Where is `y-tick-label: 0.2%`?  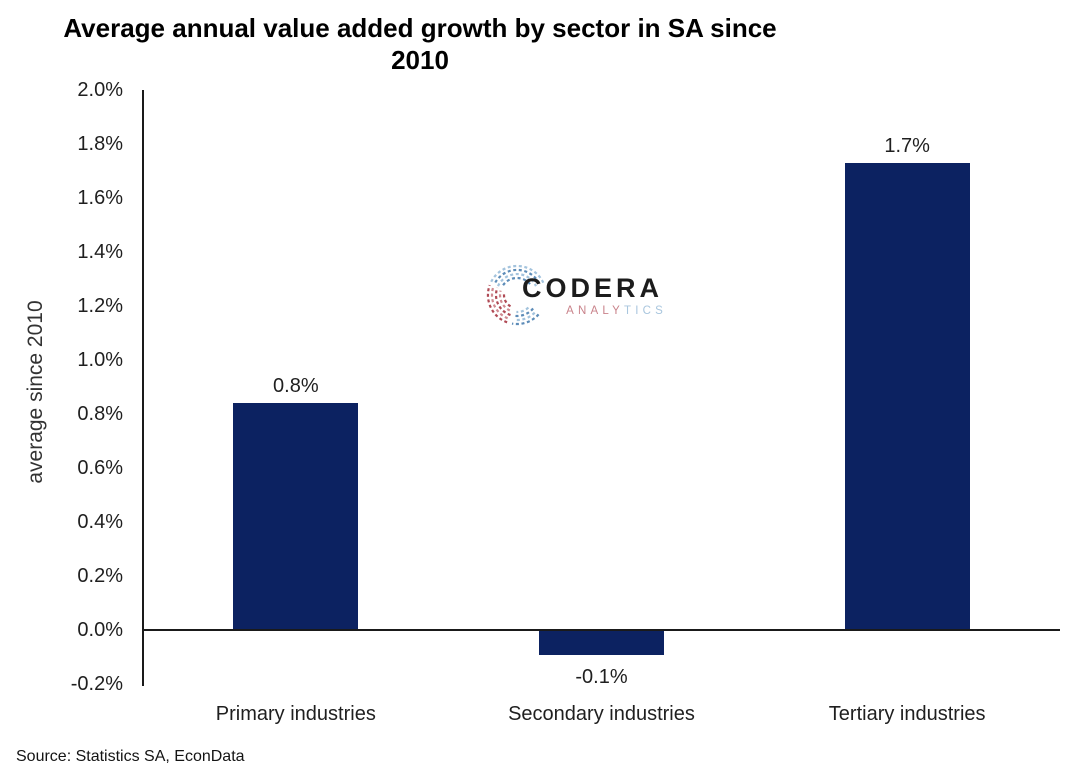 y-tick-label: 0.2% is located at coordinates (100, 576).